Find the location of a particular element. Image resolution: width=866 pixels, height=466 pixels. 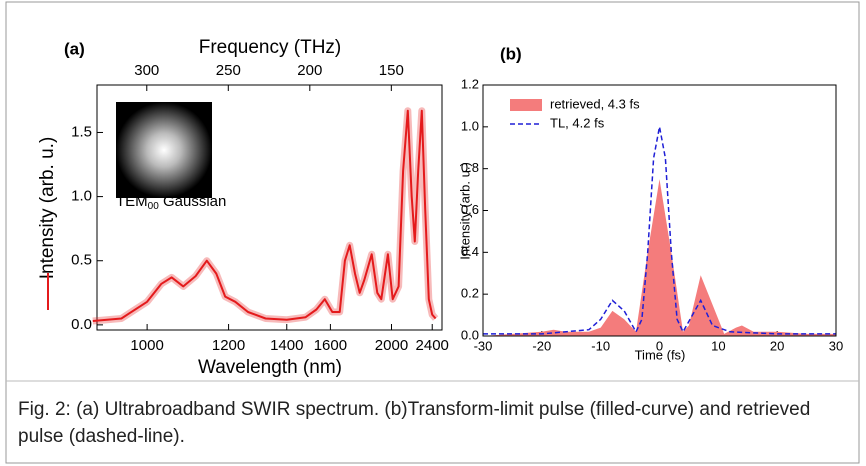

inset-label-rest: Gaussian is located at coordinates (193, 201).